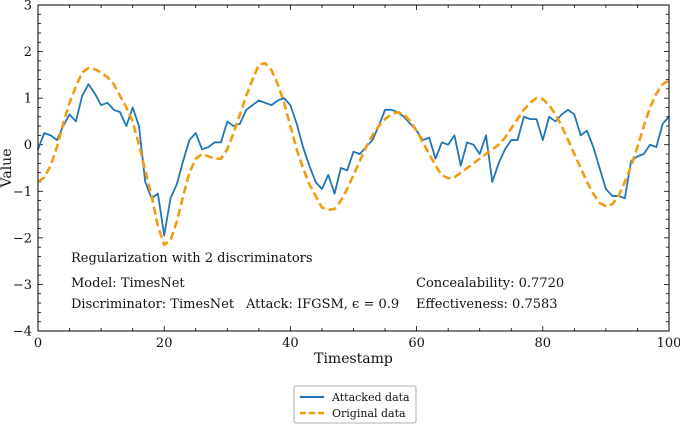 The image size is (680, 425). Describe the element at coordinates (164, 343) in the screenshot. I see `x-tick-label: 20` at that location.